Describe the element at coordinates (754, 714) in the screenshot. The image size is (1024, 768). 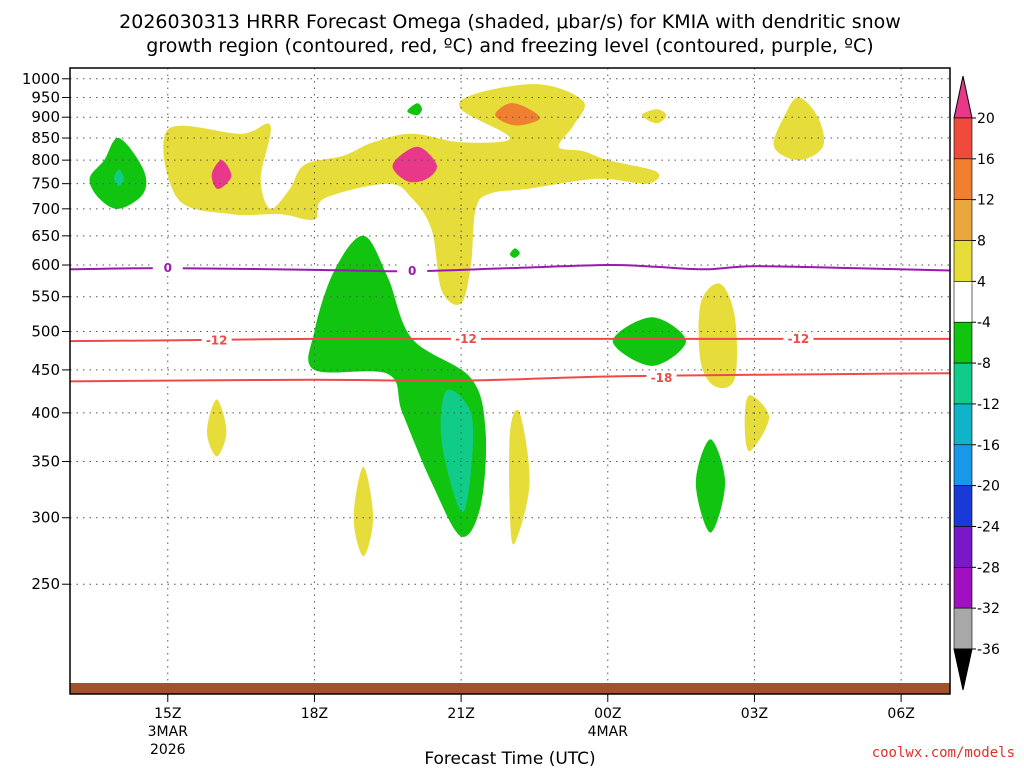
I see `xtick-label-03Z: 03Z` at that location.